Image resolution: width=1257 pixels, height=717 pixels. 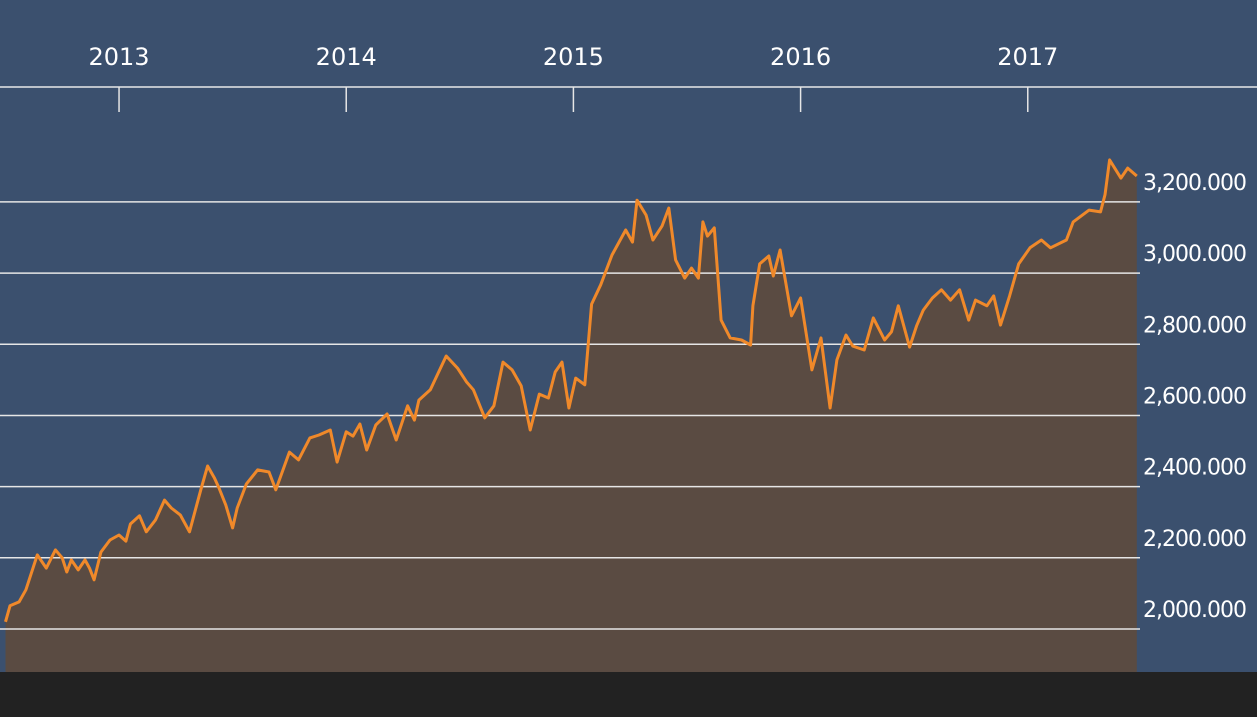 What do you see at coordinates (1194, 610) in the screenshot?
I see `y-tick-label: 2,000.000` at bounding box center [1194, 610].